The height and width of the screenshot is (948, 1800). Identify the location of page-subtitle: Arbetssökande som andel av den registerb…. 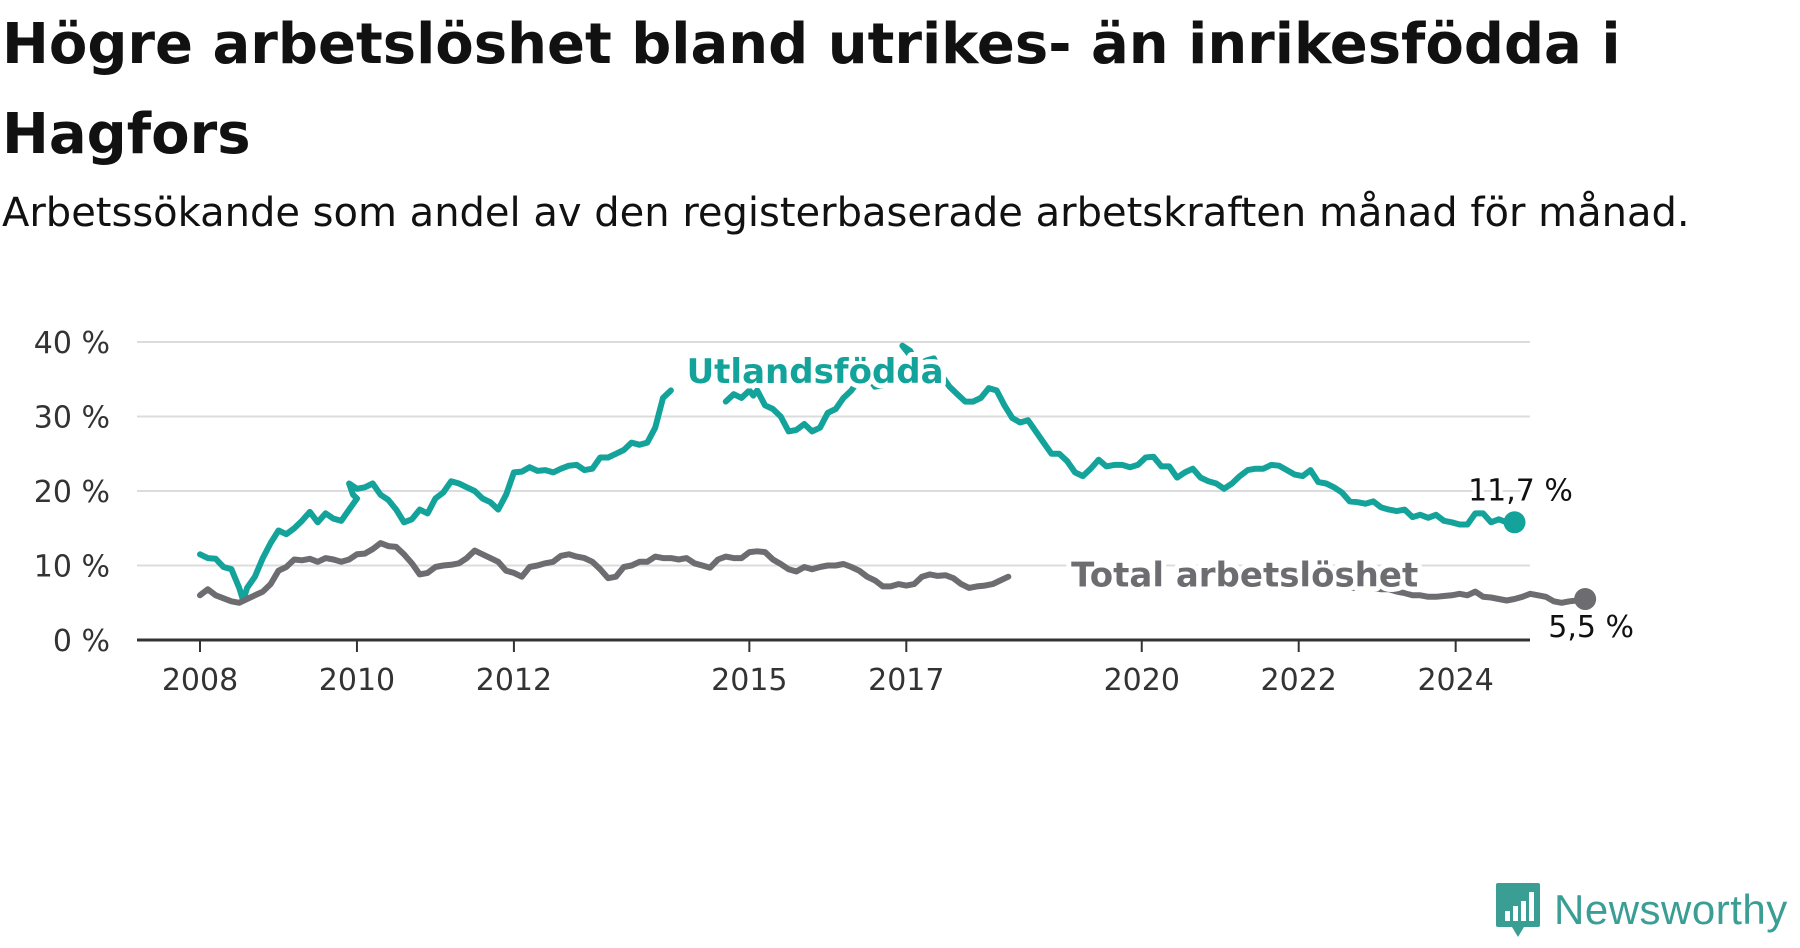
(846, 213).